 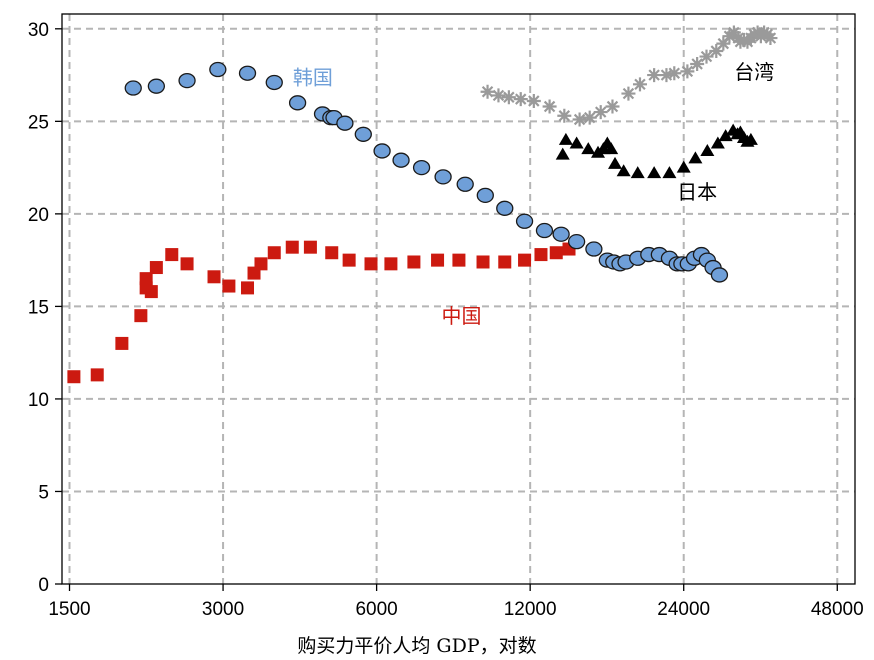 I want to click on y-tick-label: 0, so click(x=43, y=585).